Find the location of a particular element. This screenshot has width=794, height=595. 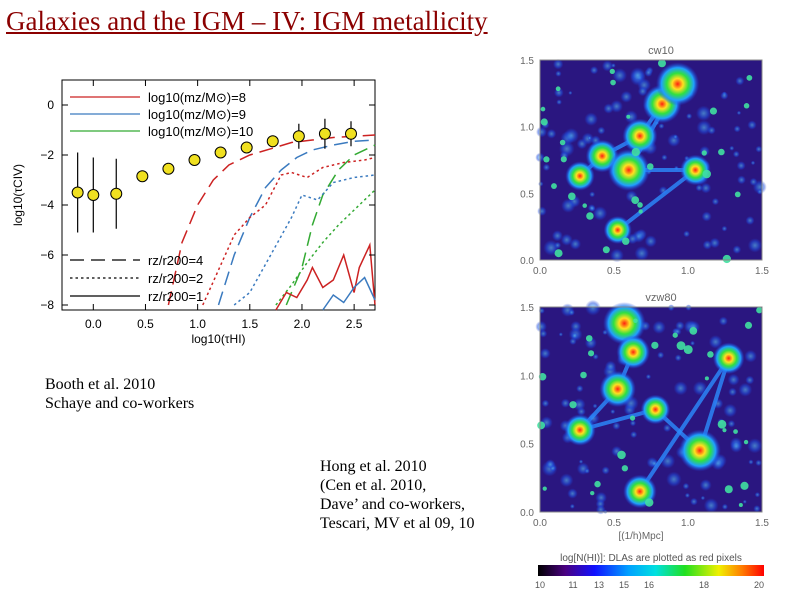

map-x-tick-label: 0.5 is located at coordinates (614, 271).